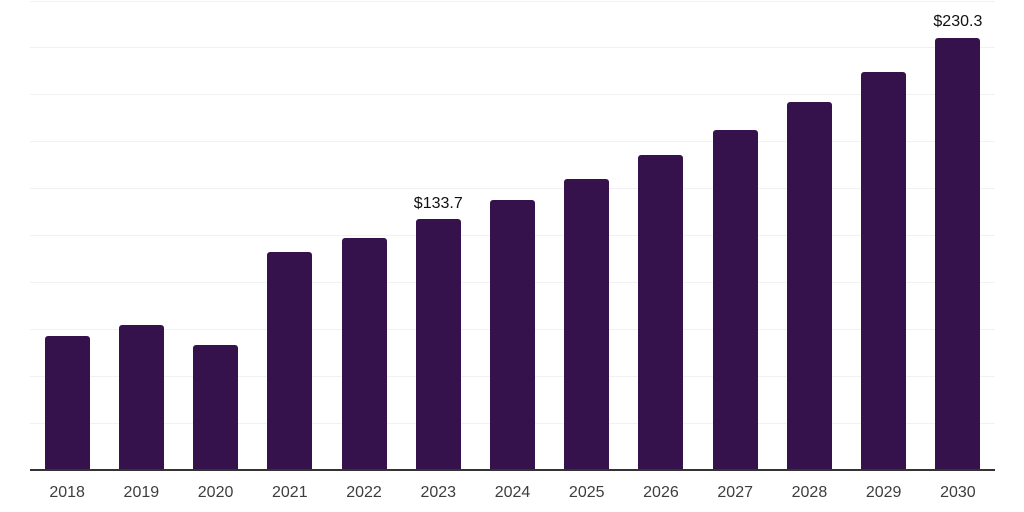 This screenshot has height=512, width=1024. Describe the element at coordinates (438, 492) in the screenshot. I see `x-tick-label-2023: 2023` at that location.